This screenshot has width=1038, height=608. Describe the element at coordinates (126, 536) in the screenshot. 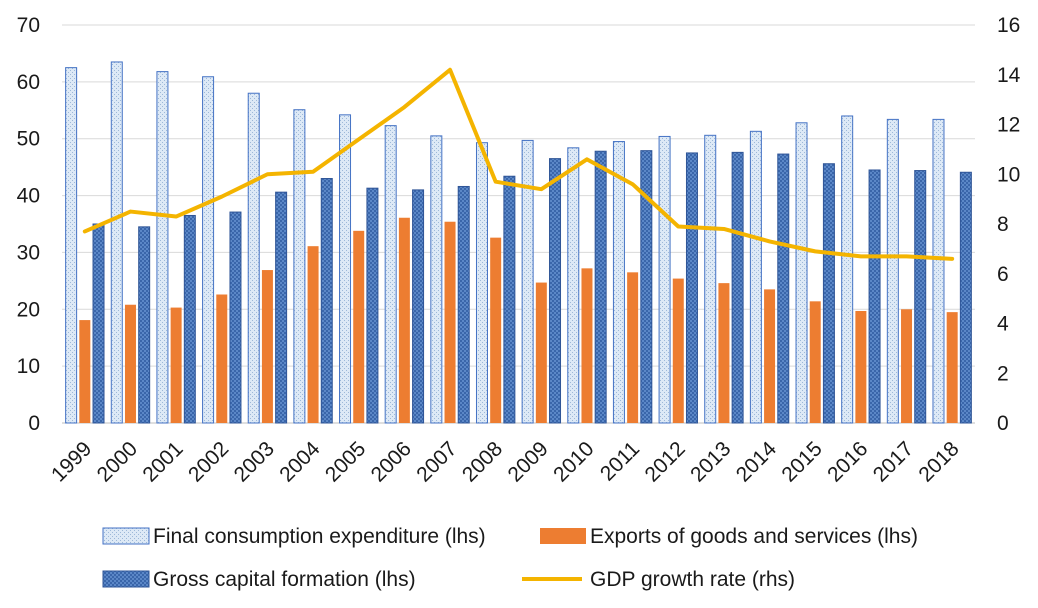

I see `legend-swatch-final-consumption` at that location.